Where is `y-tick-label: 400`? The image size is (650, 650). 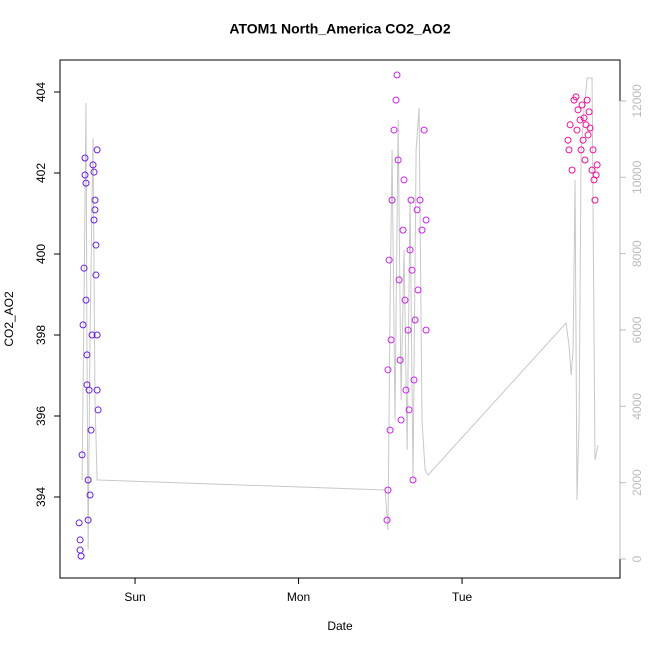
y-tick-label: 400 is located at coordinates (41, 254).